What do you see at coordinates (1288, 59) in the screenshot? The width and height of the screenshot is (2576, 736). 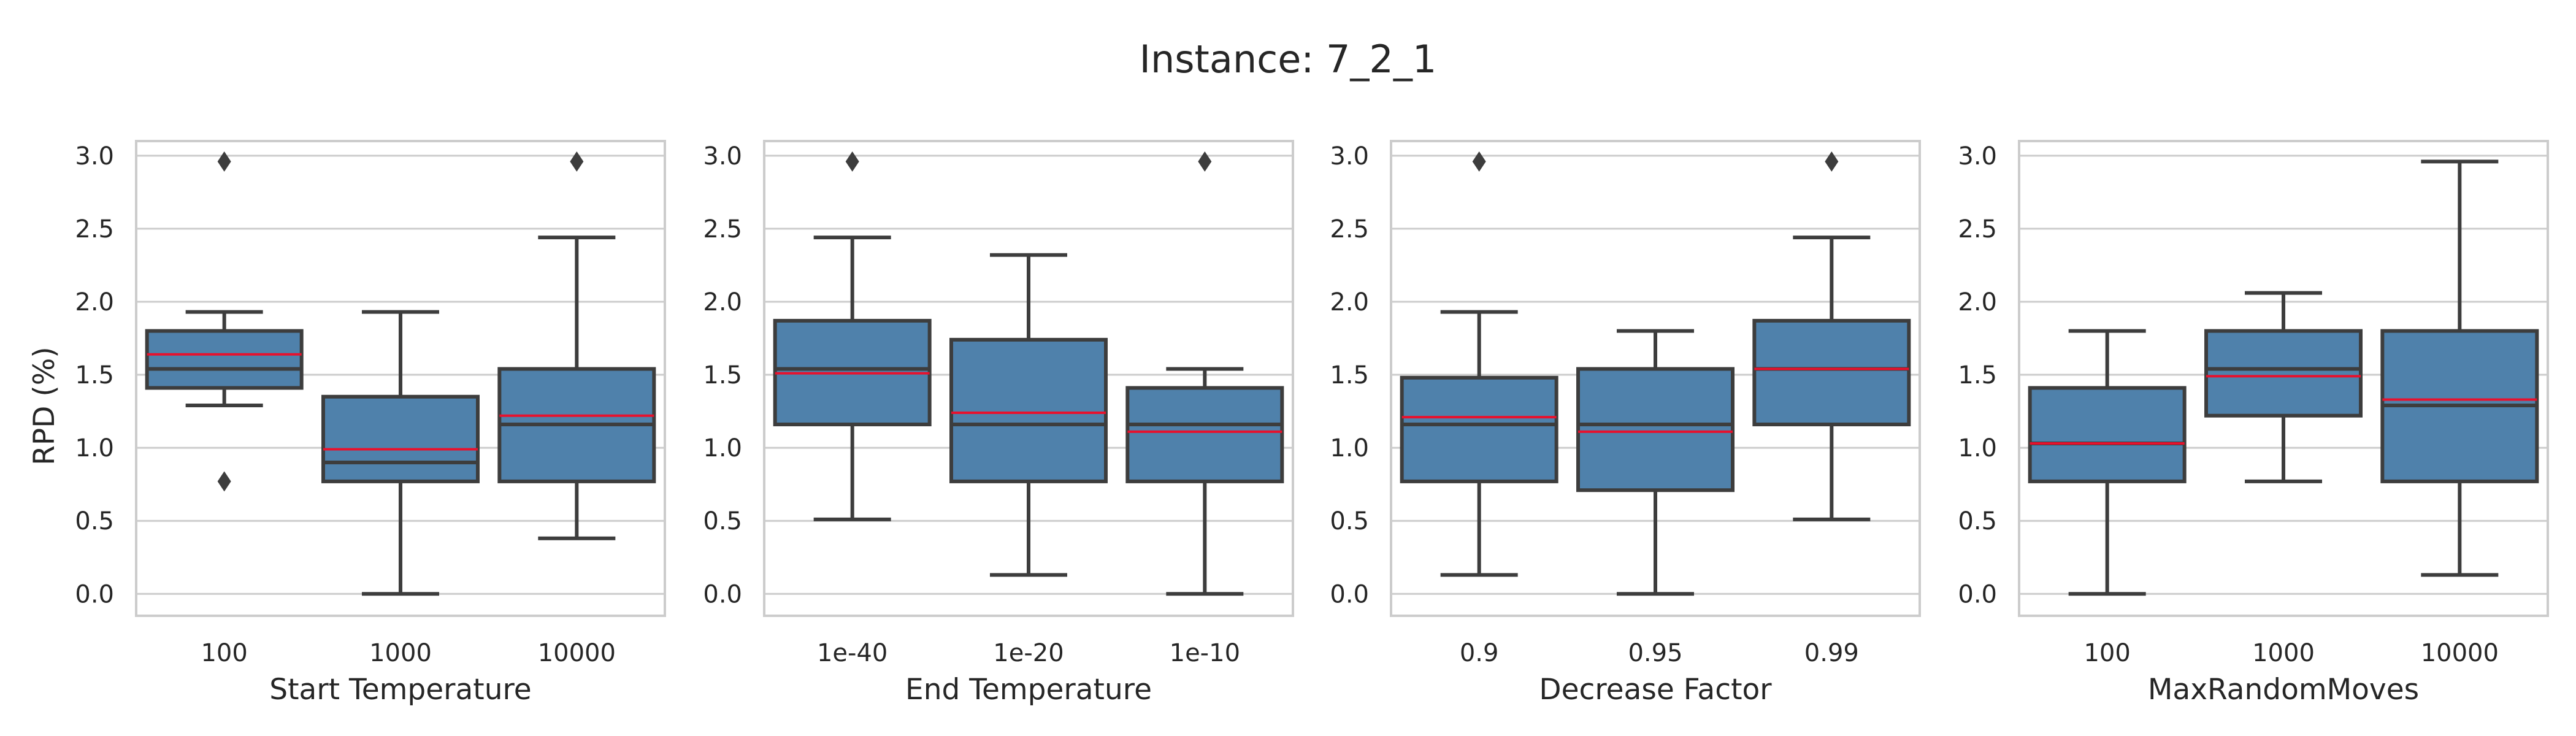 I see `figure-title: Instance: 7_2_1` at bounding box center [1288, 59].